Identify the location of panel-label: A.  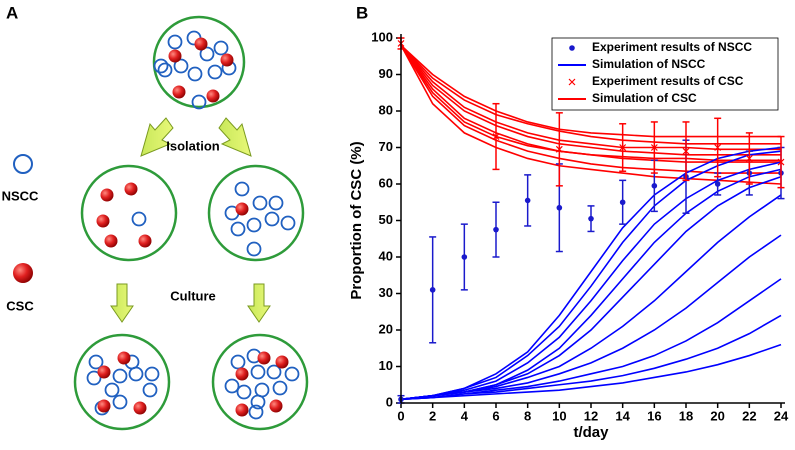
(12, 12).